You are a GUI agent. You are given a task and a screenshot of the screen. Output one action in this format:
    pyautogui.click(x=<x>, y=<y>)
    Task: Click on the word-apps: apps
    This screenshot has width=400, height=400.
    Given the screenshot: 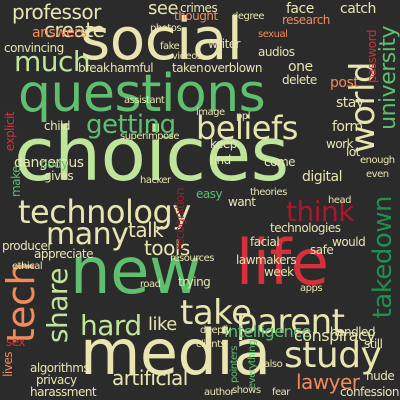 What is the action you would take?
    pyautogui.click(x=311, y=288)
    